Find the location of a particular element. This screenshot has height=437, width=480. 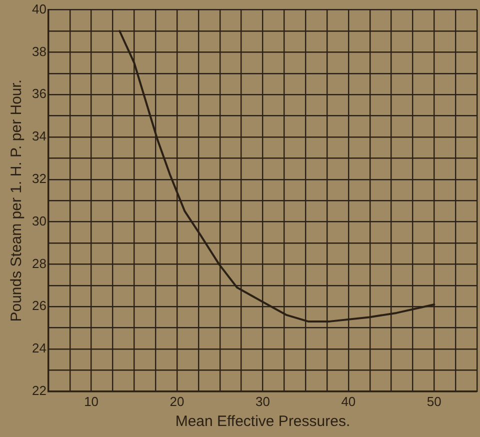

x-tick-label: 10 is located at coordinates (91, 401).